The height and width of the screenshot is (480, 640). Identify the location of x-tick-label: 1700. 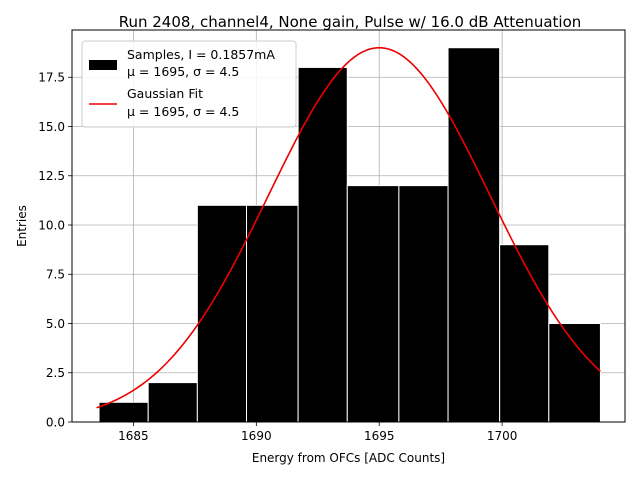
(502, 436).